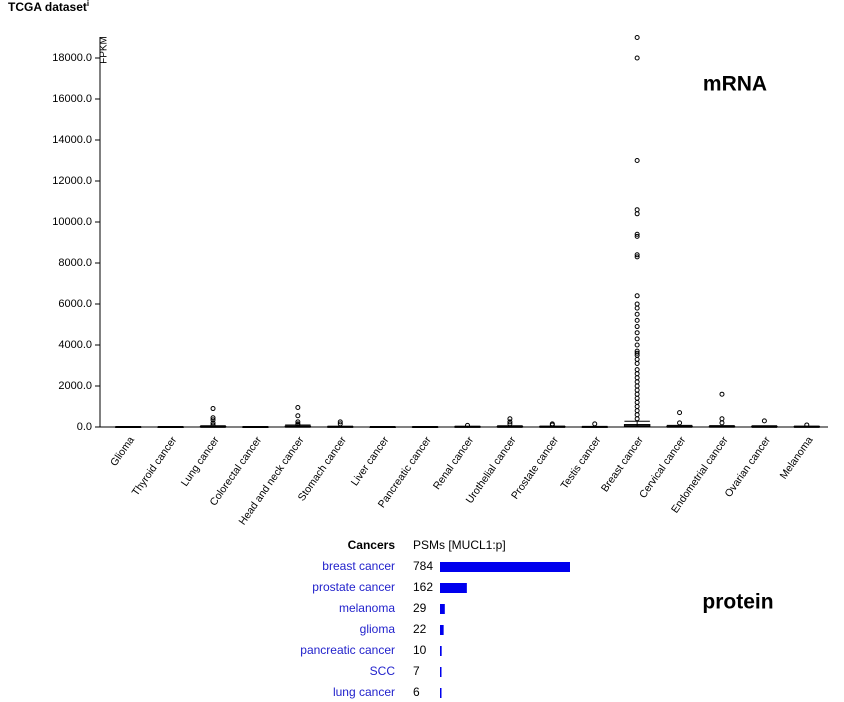 The width and height of the screenshot is (844, 702). Describe the element at coordinates (353, 587) in the screenshot. I see `cancer-link: prostate cancer` at that location.